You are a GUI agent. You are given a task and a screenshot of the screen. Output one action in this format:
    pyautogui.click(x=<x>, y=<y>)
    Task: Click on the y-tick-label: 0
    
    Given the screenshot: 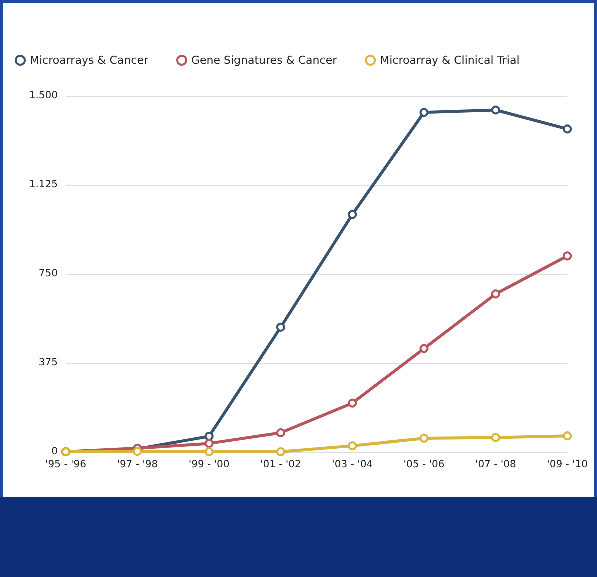 What is the action you would take?
    pyautogui.click(x=55, y=452)
    